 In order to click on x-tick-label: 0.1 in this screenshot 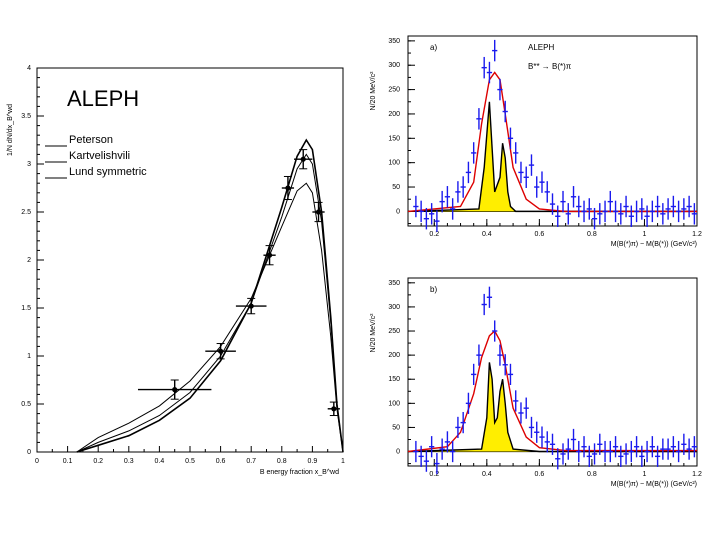, I will do `click(68, 461)`.